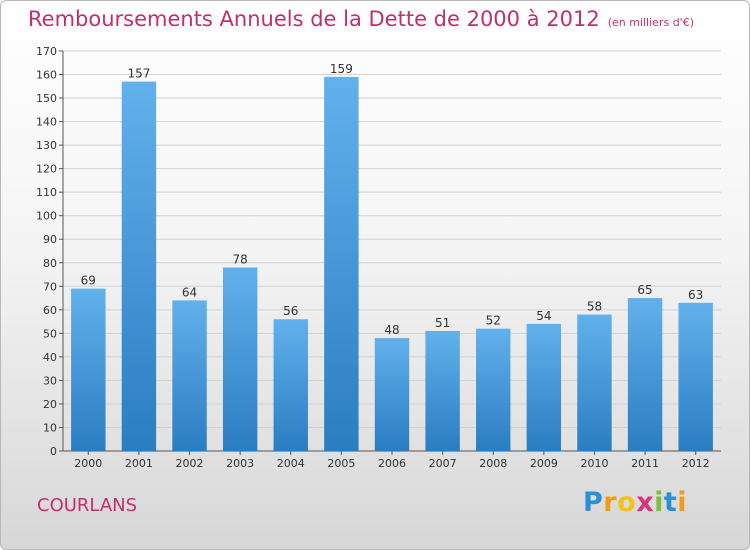  What do you see at coordinates (189, 292) in the screenshot?
I see `bar-value-label: 64` at bounding box center [189, 292].